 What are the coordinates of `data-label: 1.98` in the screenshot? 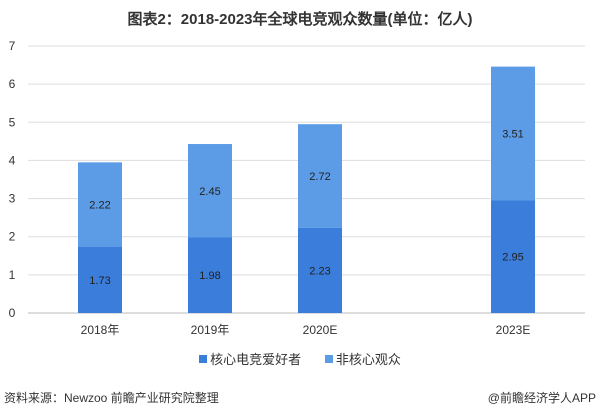 It's located at (209, 276).